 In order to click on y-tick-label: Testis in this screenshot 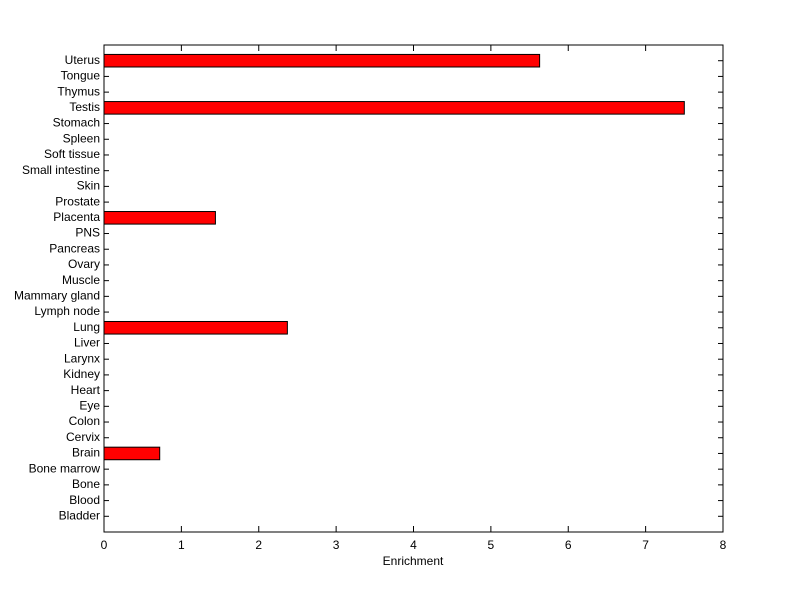, I will do `click(84, 107)`.